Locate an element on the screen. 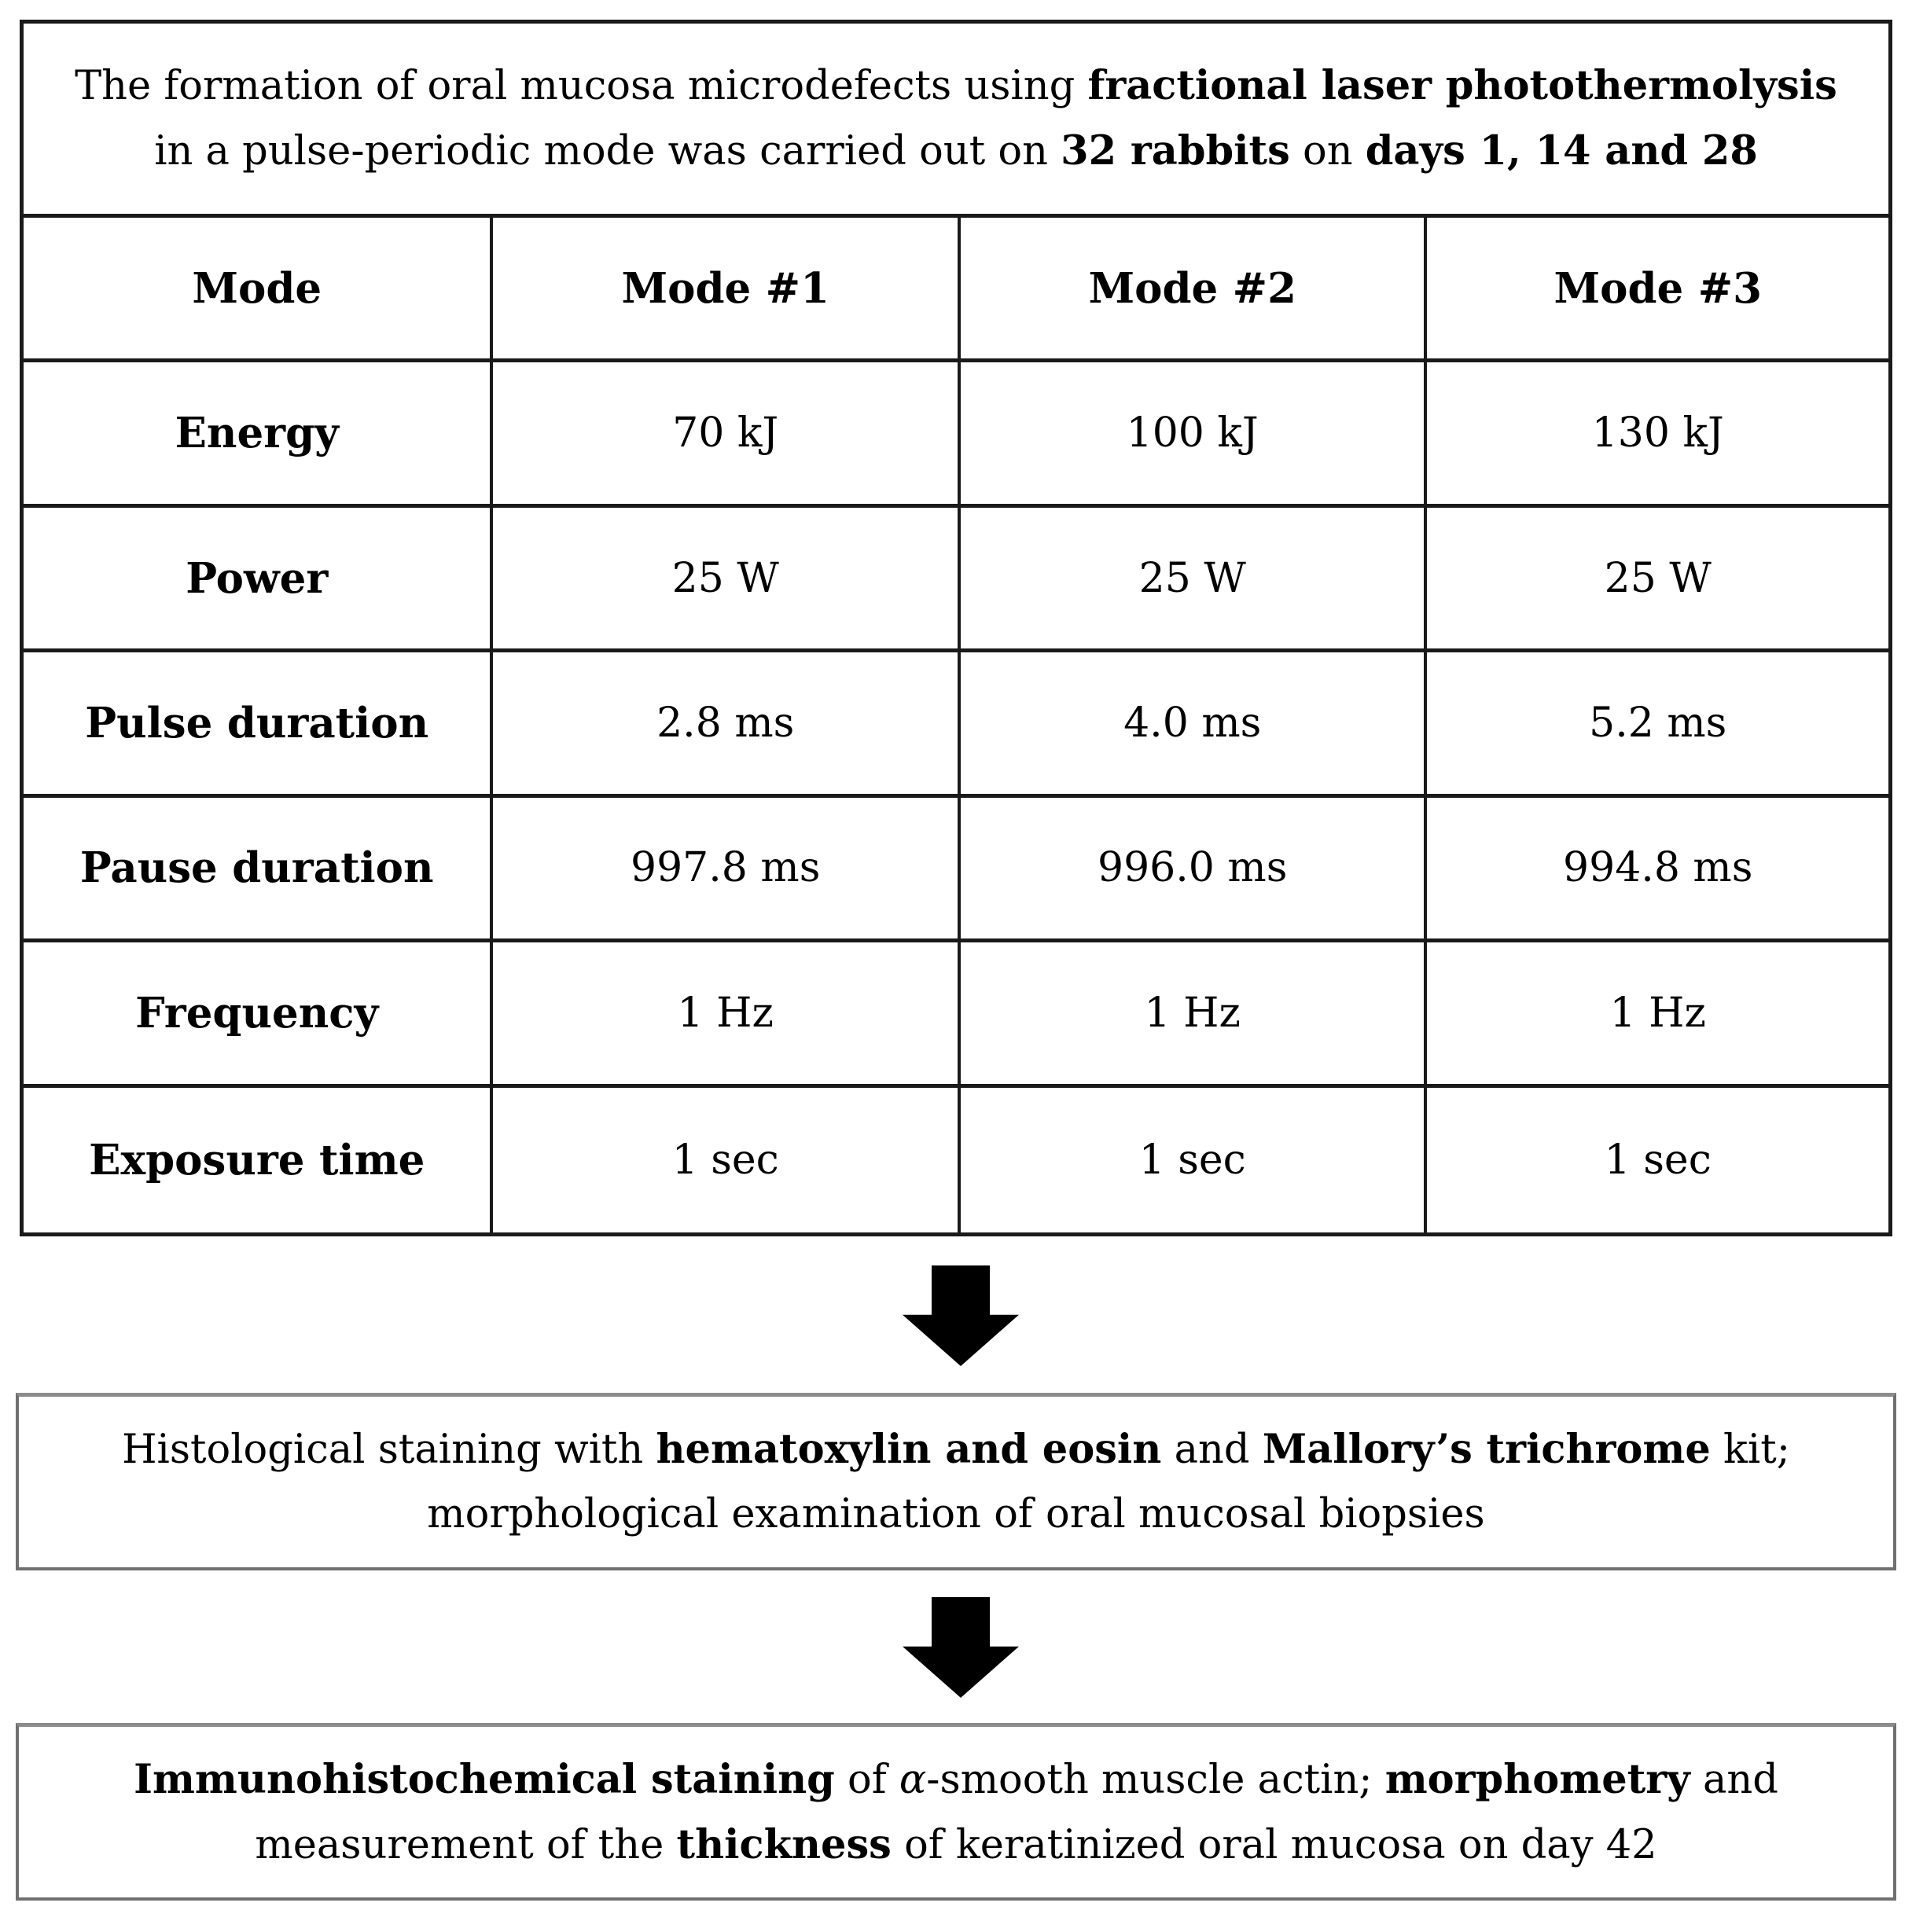 This screenshot has height=1932, width=1912. cell-value: 997.8 ms is located at coordinates (727, 870).